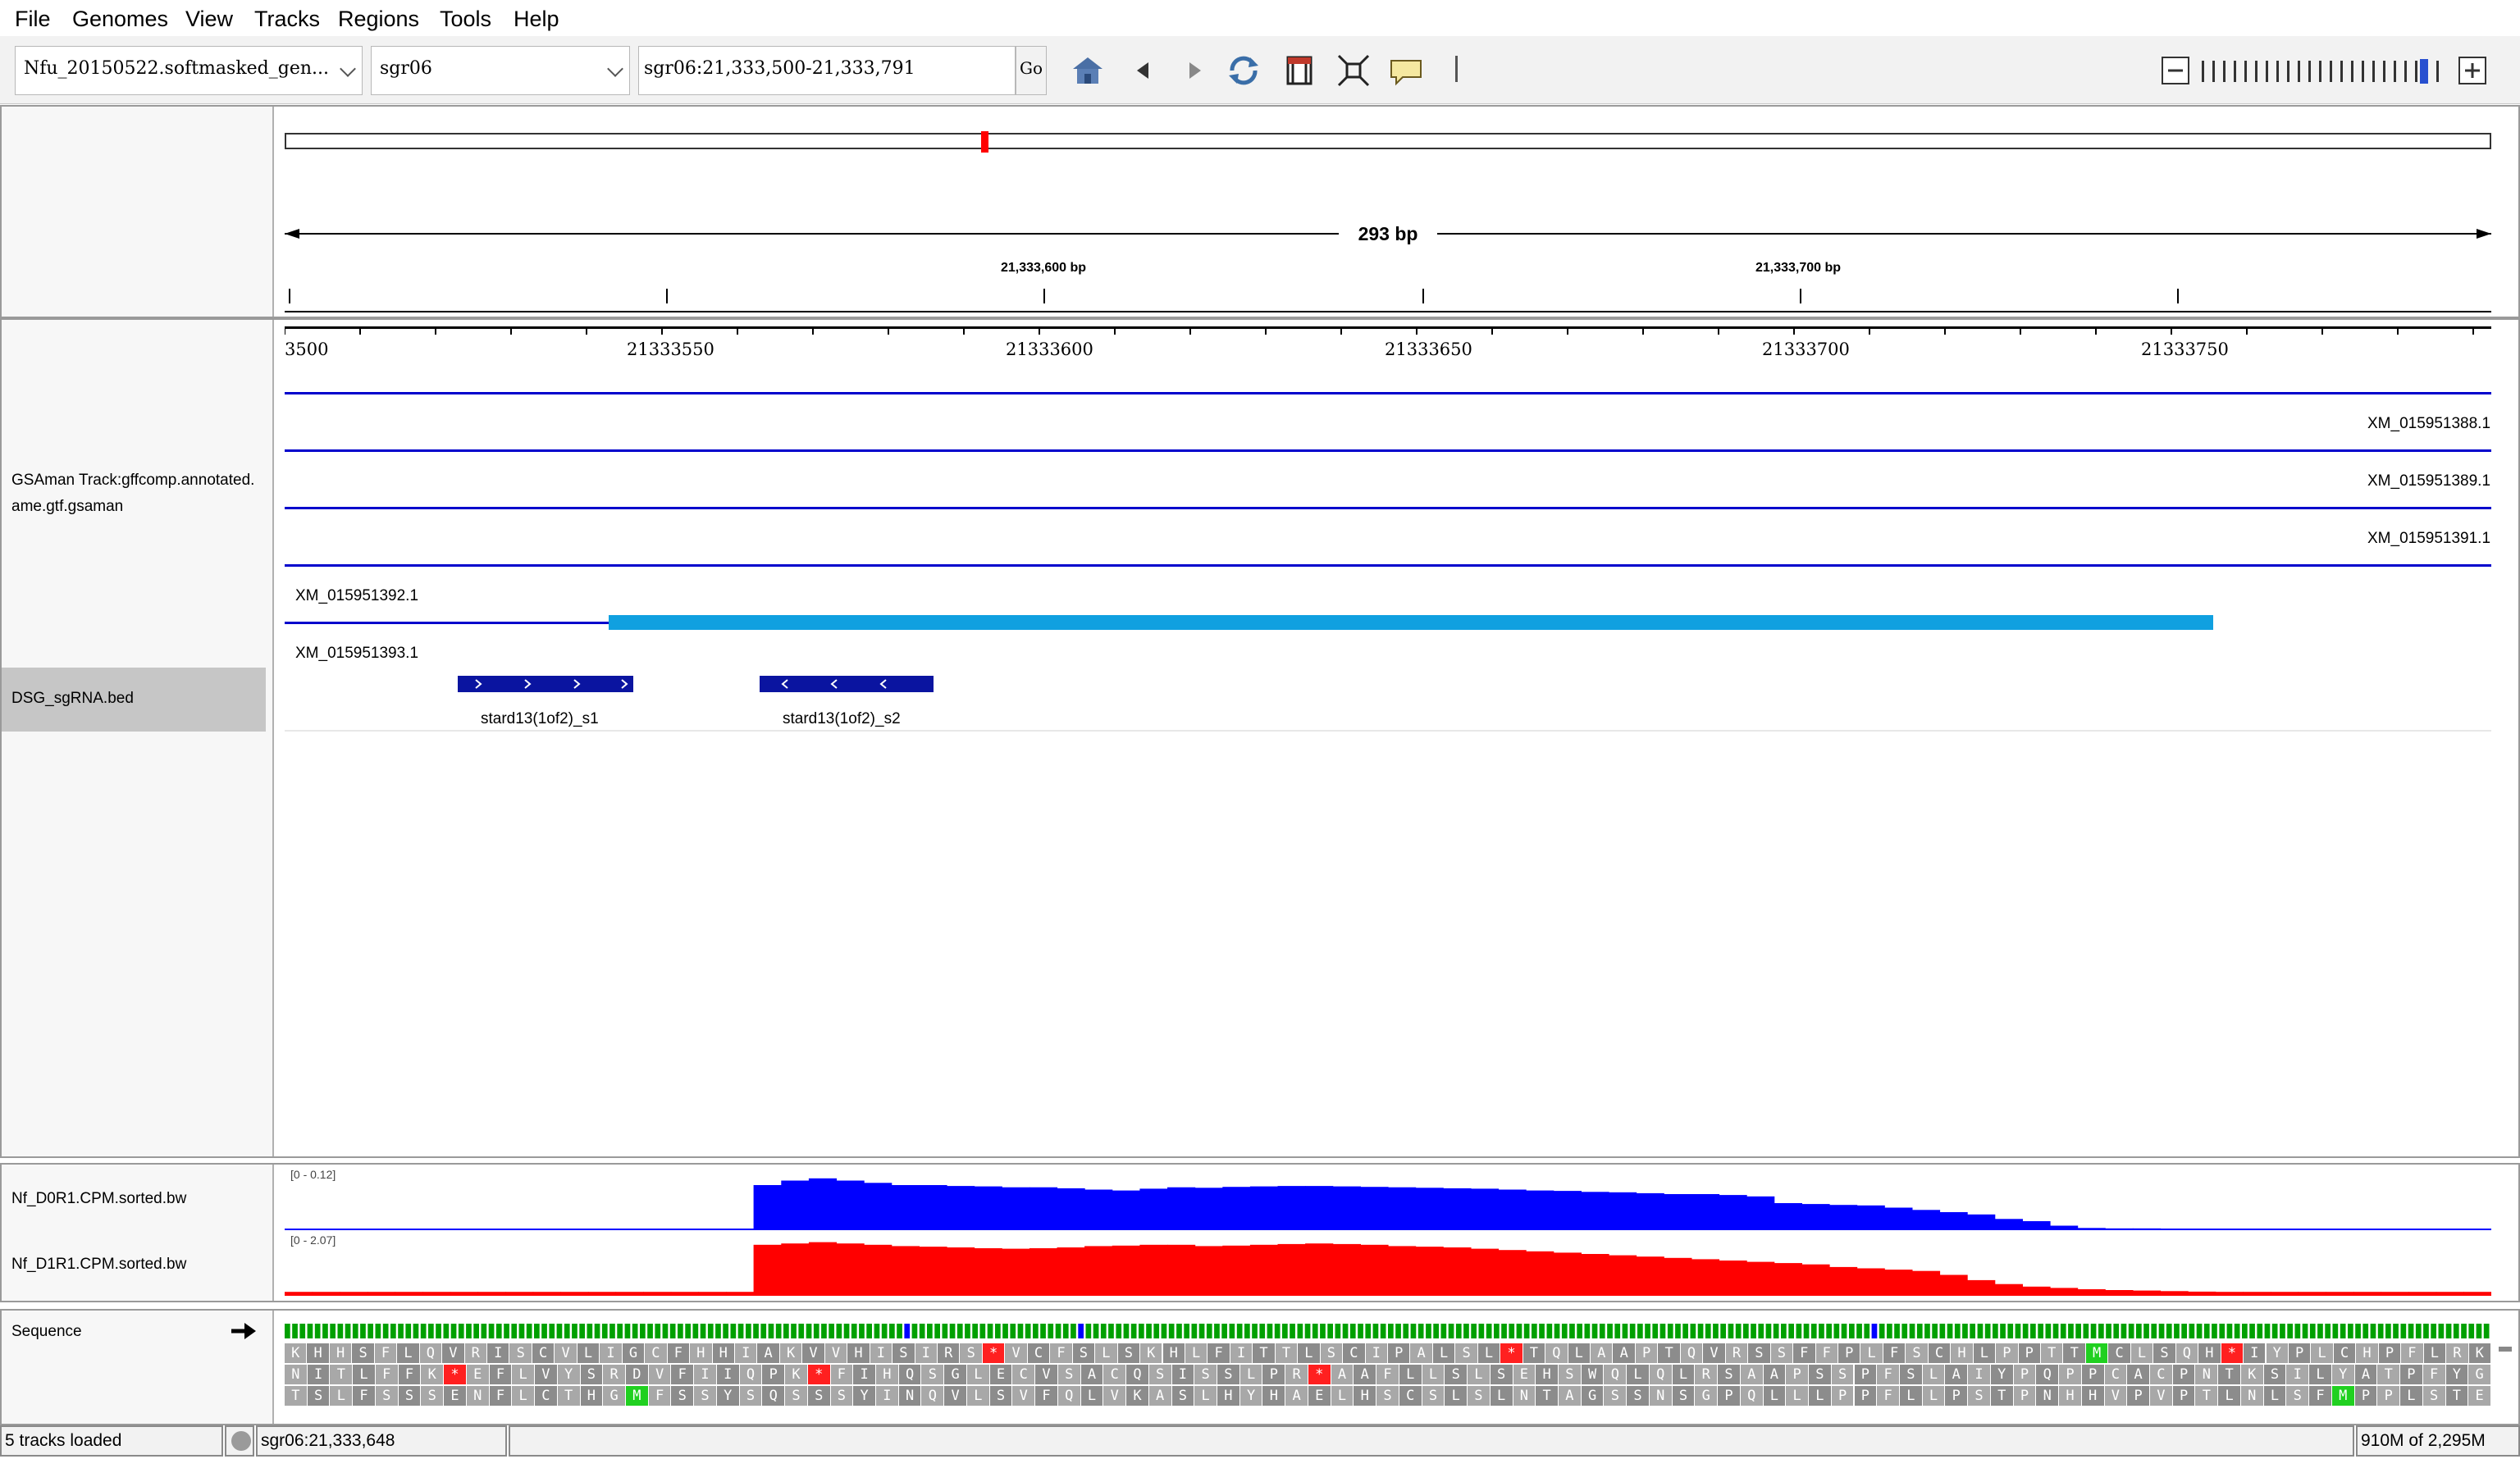  What do you see at coordinates (210, 19) in the screenshot?
I see `menu-view: View` at bounding box center [210, 19].